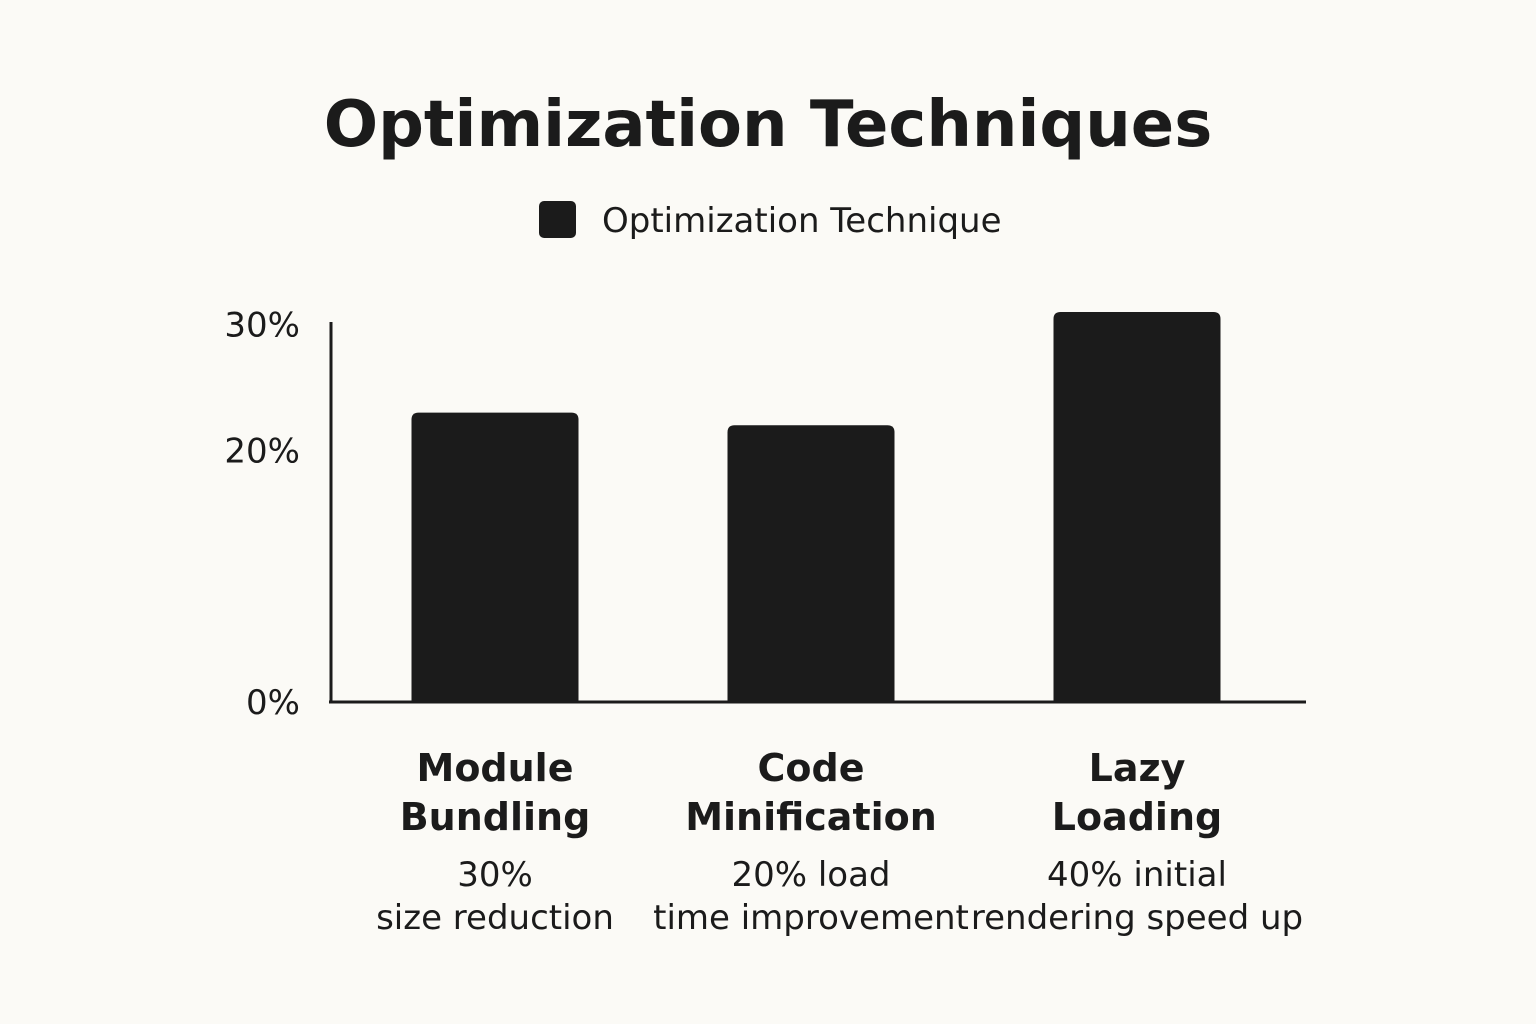 The height and width of the screenshot is (1024, 1536). I want to click on y-tick-label: 0%, so click(273, 703).